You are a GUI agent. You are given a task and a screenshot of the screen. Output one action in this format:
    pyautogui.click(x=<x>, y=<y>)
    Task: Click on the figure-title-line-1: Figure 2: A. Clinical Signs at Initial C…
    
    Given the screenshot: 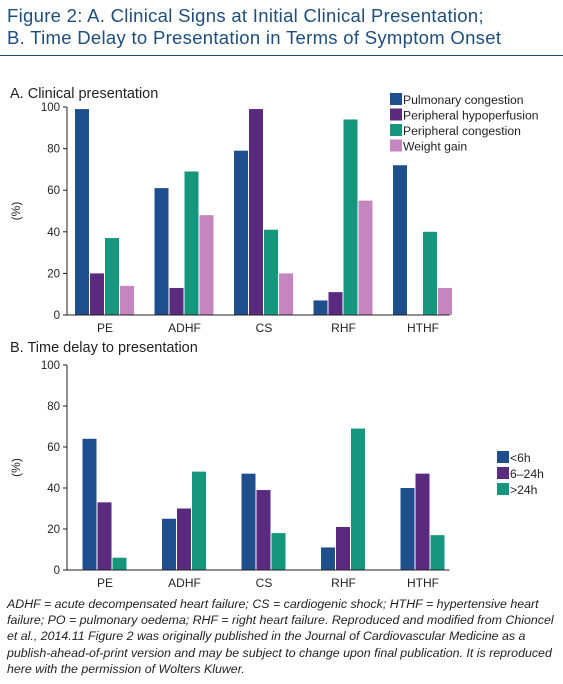 What is the action you would take?
    pyautogui.click(x=245, y=15)
    